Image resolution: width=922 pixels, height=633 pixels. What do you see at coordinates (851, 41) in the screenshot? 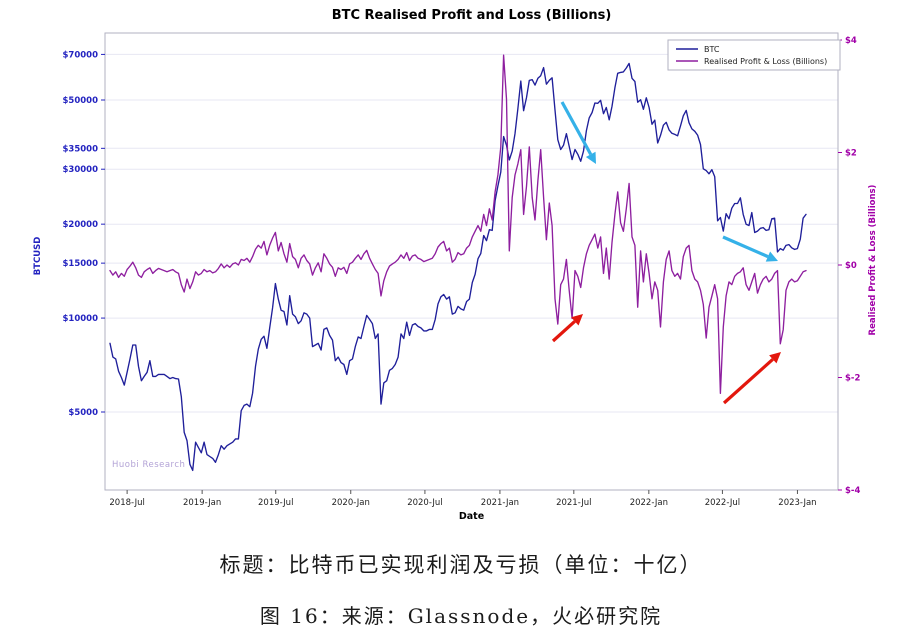
I see `right-tick-label: $4` at bounding box center [851, 41].